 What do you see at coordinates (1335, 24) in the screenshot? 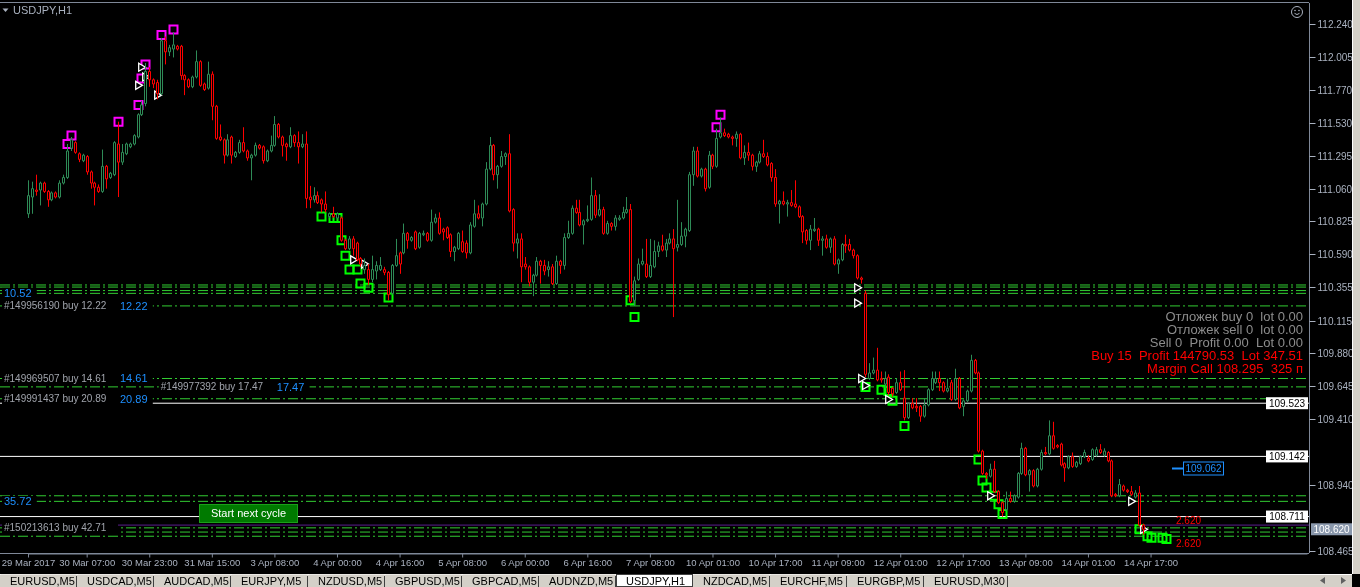
I see `y-tick-label: 112.240` at bounding box center [1335, 24].